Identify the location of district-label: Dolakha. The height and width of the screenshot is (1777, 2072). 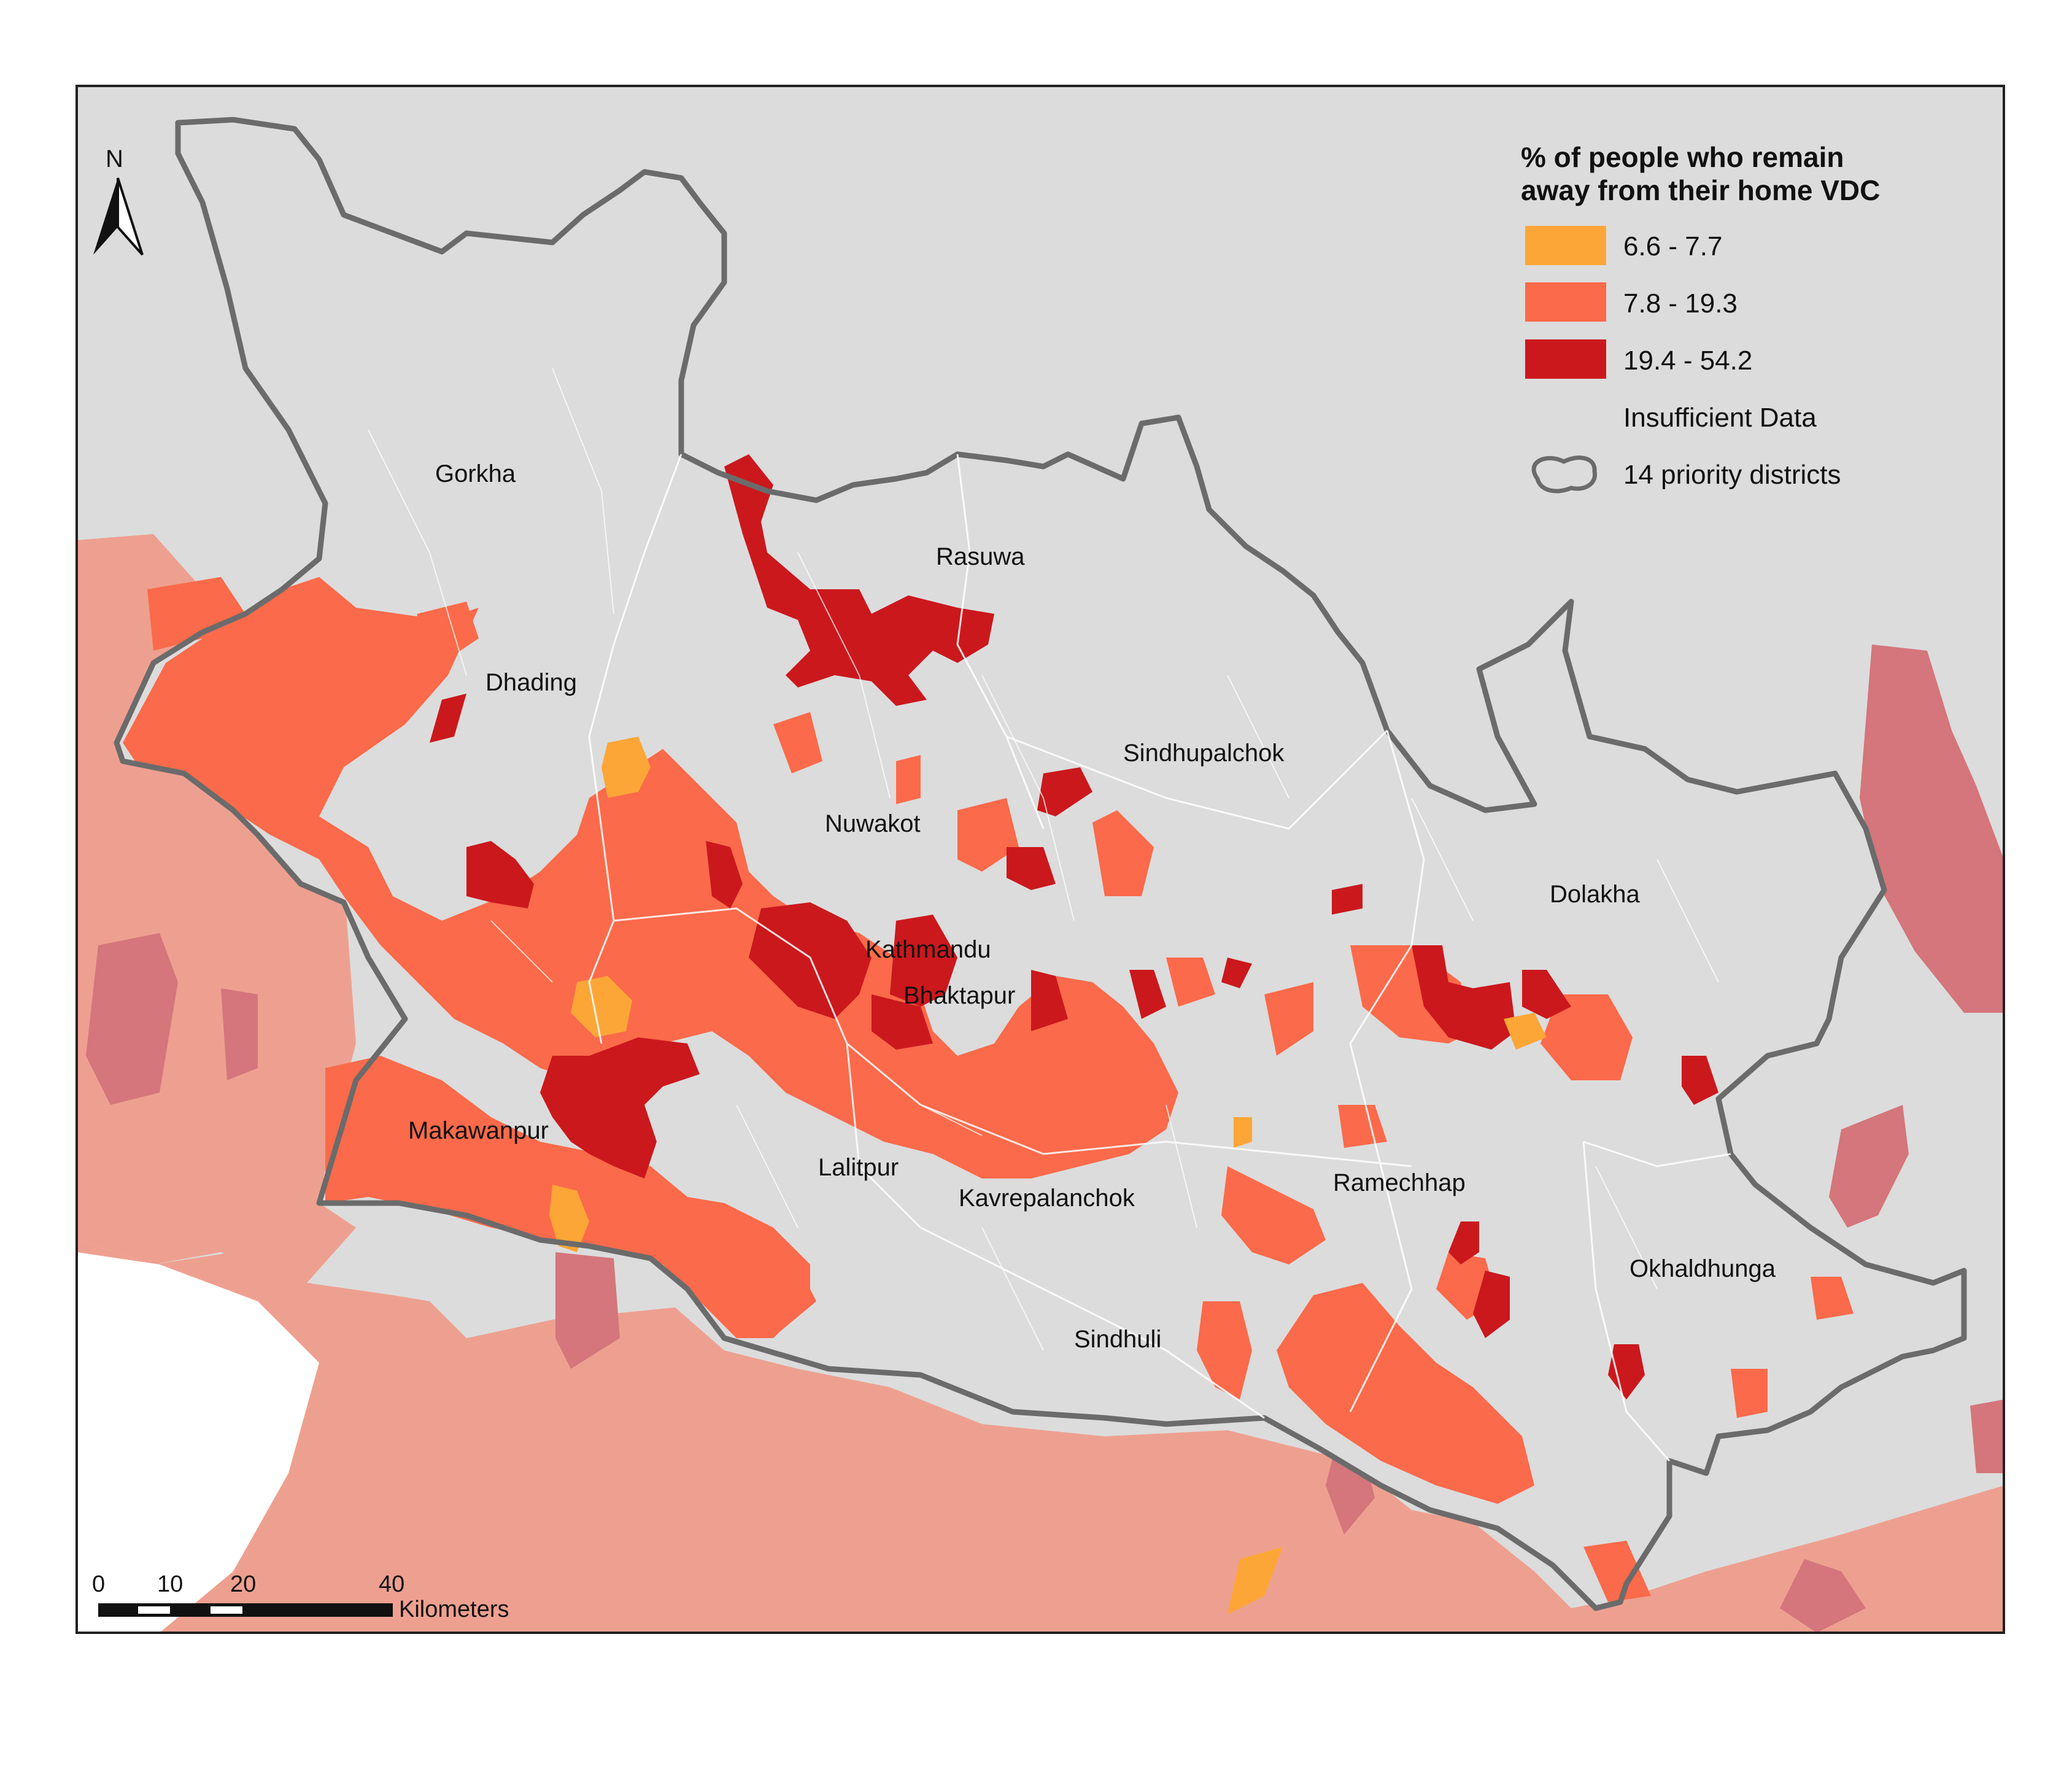
(1595, 894).